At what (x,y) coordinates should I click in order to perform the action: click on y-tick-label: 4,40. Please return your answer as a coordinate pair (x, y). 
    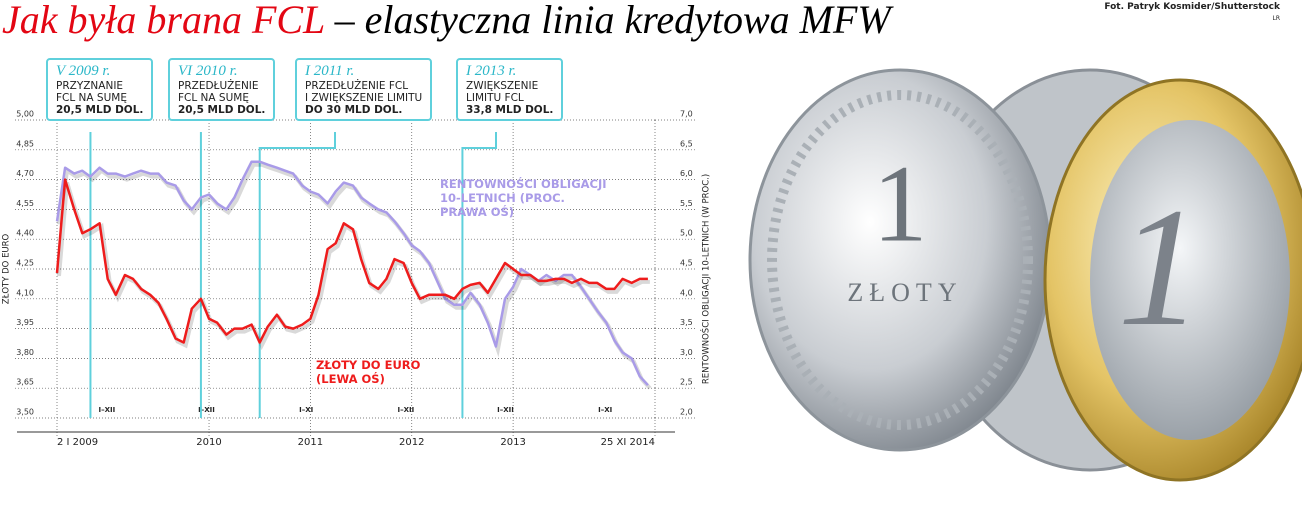
    Looking at the image, I should click on (25, 233).